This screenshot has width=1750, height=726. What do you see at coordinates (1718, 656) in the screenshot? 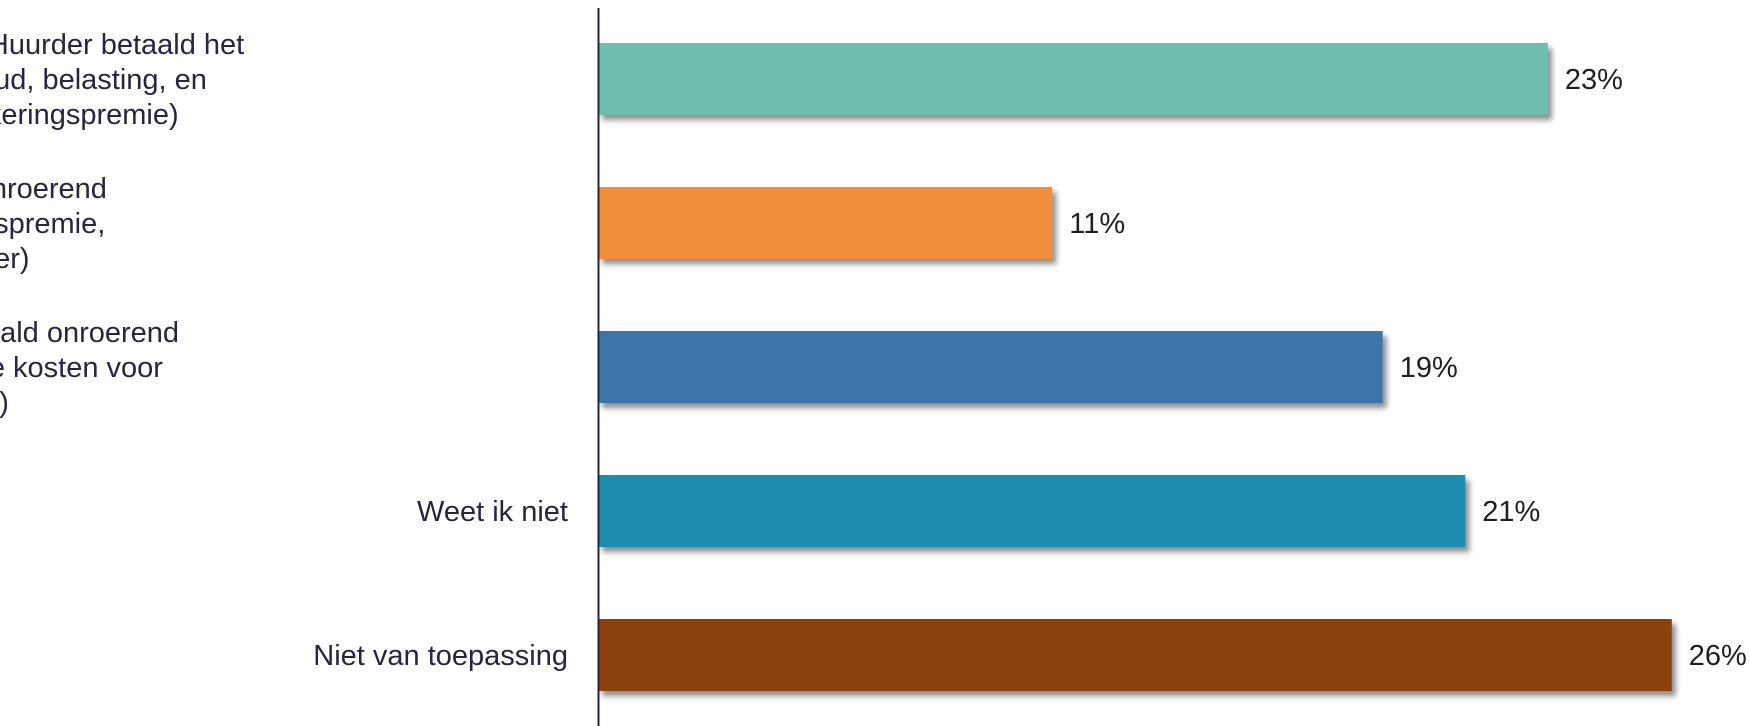
I see `data-label-5: 26%` at bounding box center [1718, 656].